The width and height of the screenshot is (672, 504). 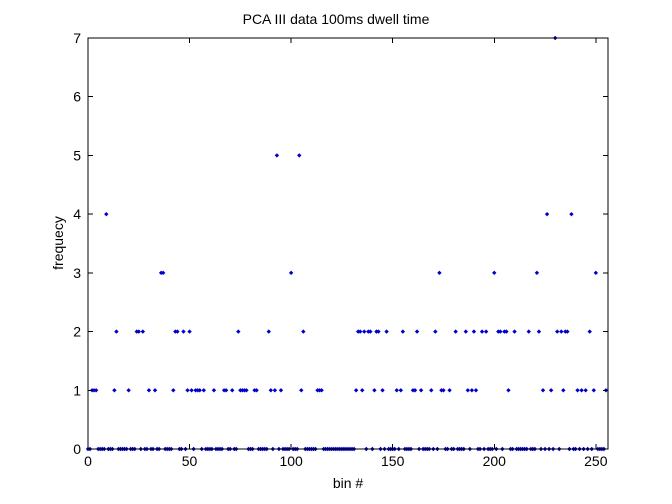 What do you see at coordinates (77, 38) in the screenshot?
I see `y-tick-label: 7` at bounding box center [77, 38].